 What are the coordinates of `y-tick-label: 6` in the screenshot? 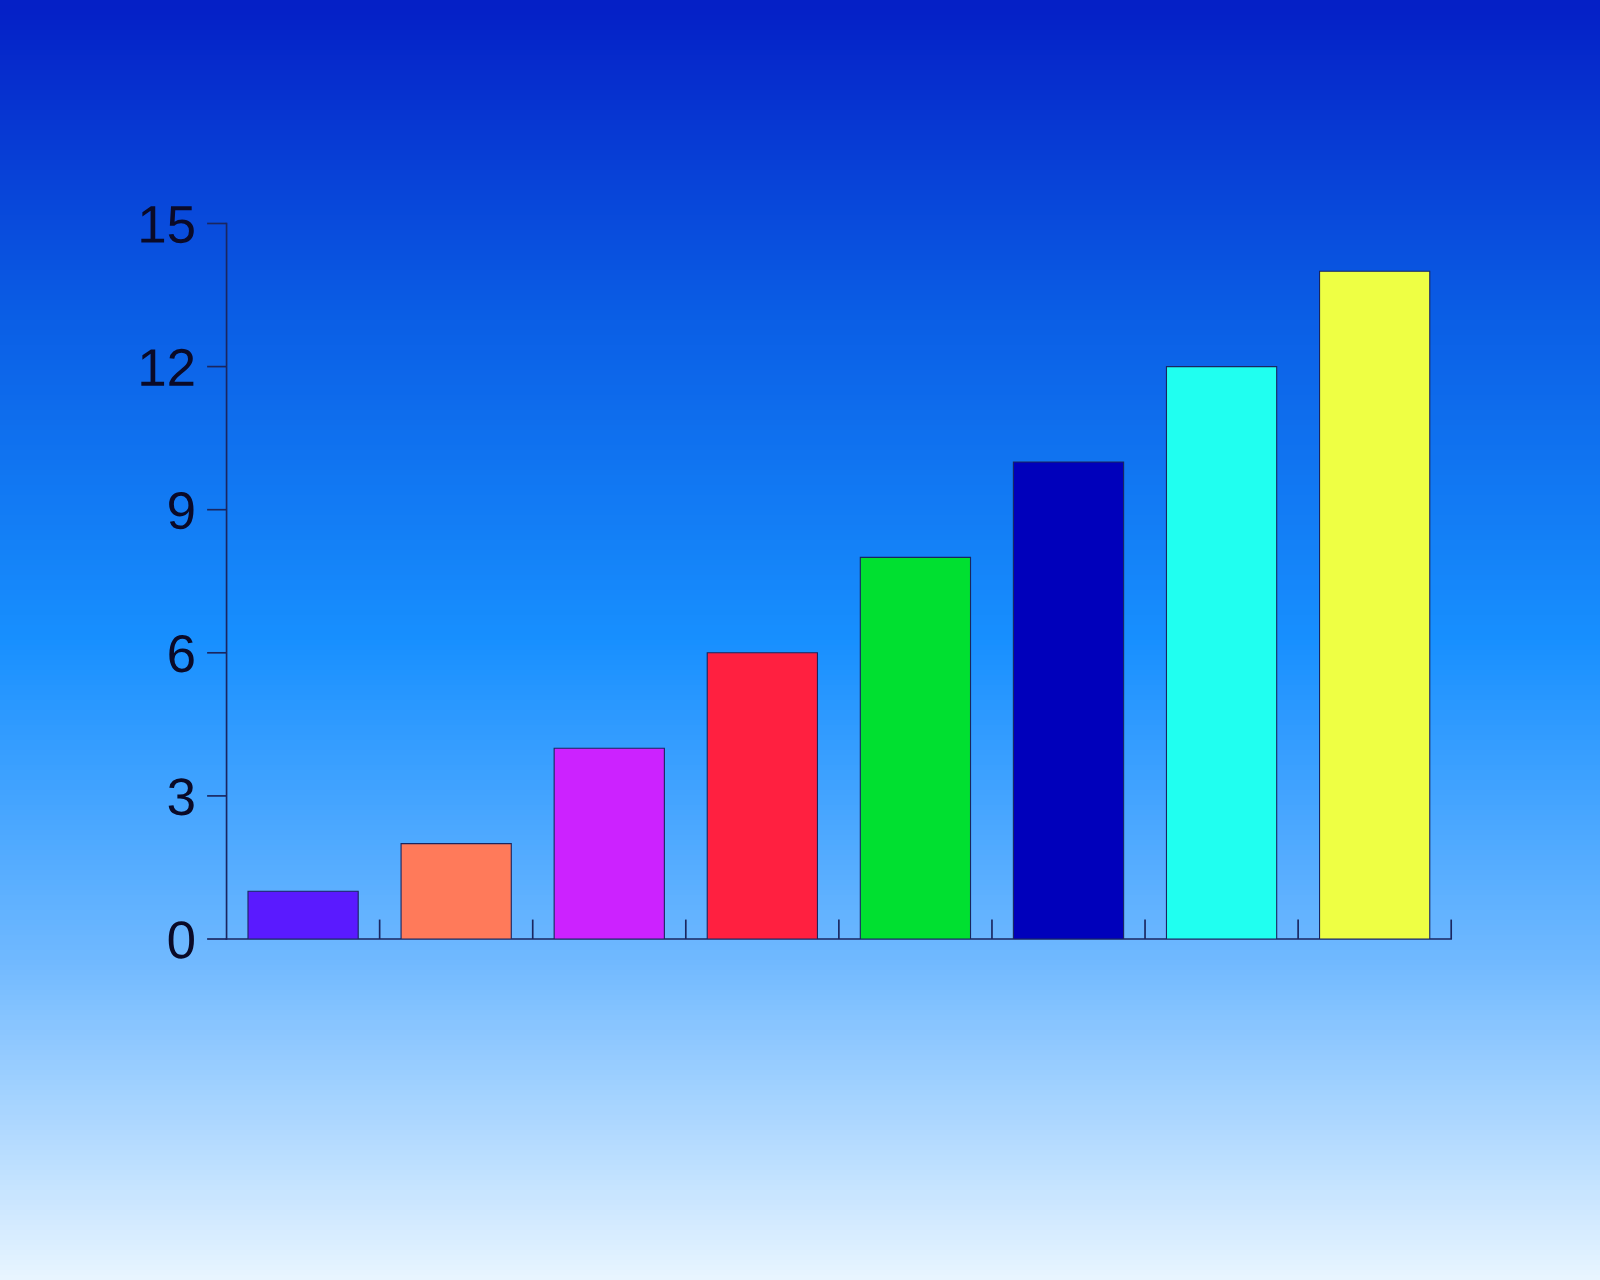 It's located at (181, 654).